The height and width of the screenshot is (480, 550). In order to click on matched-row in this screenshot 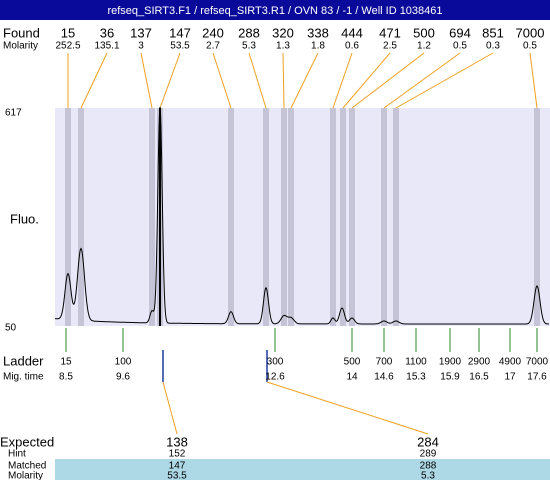, I will do `click(302, 469)`.